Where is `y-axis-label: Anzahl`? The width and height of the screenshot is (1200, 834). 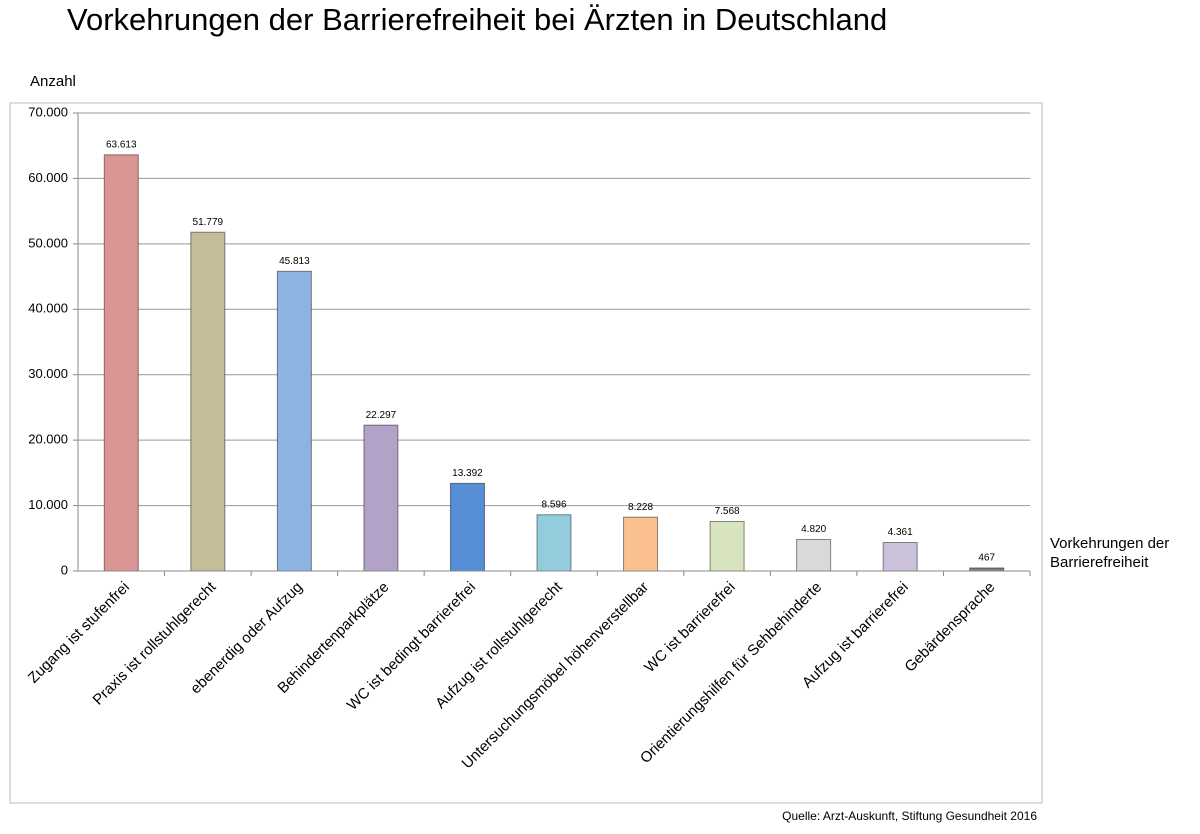
y-axis-label: Anzahl is located at coordinates (53, 81).